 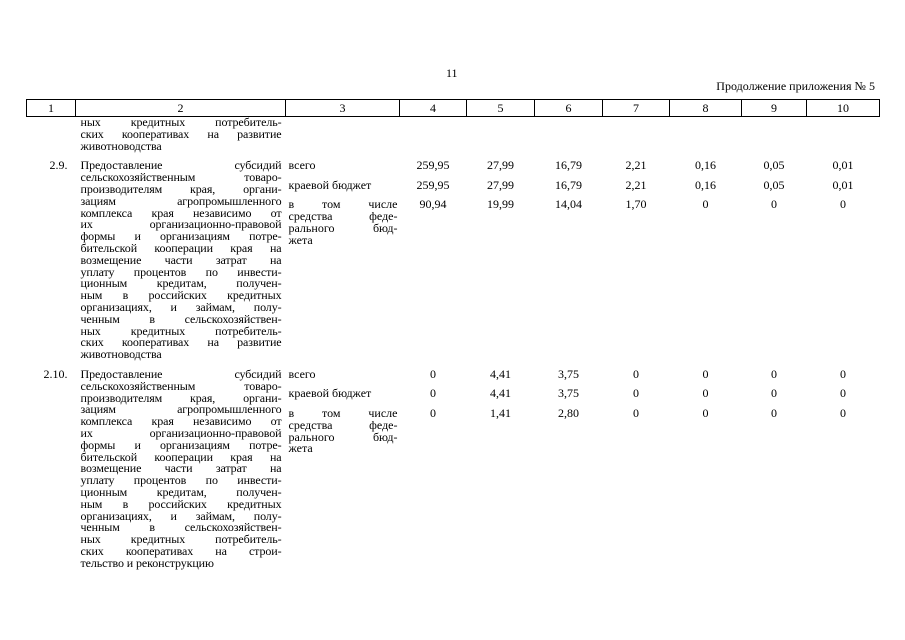 What do you see at coordinates (58, 165) in the screenshot?
I see `row-number: 2.9.` at bounding box center [58, 165].